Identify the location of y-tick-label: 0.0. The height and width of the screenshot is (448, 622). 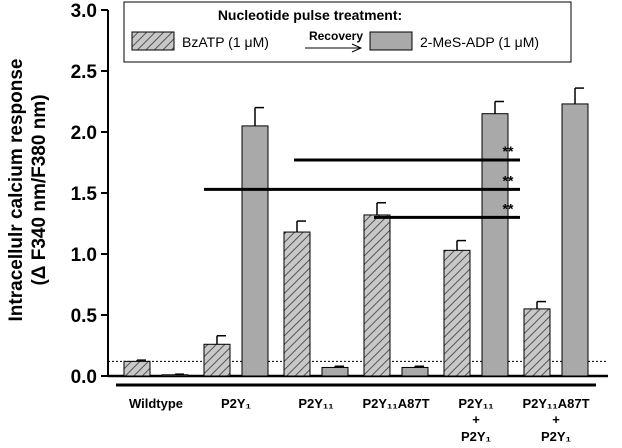
(84, 377).